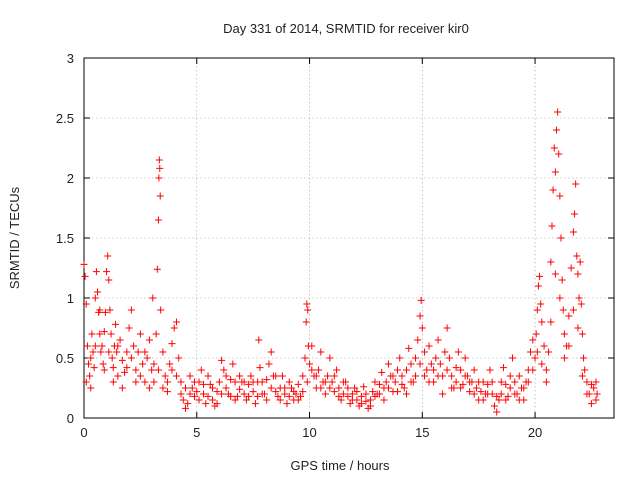 The height and width of the screenshot is (480, 640). Describe the element at coordinates (14, 237) in the screenshot. I see `y-axis-label: SRMTID / TECUs` at that location.